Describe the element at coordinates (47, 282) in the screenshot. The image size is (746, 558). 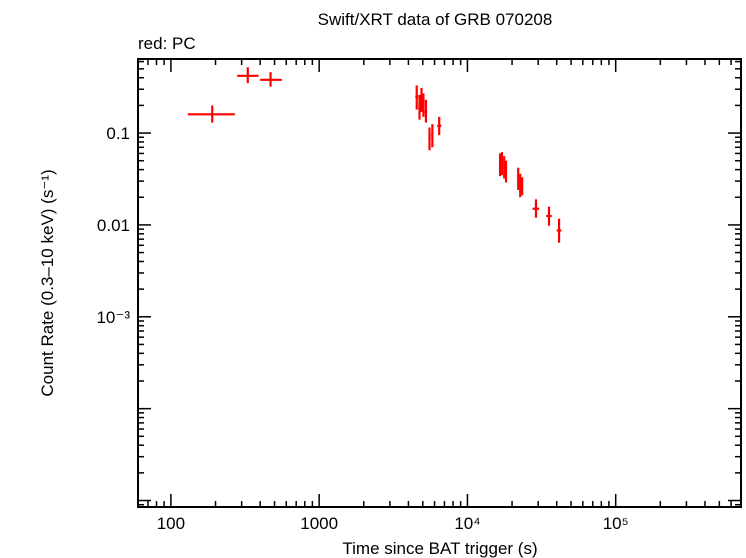
I see `y-axis-label: Count Rate (0.3–10 keV) (s⁻¹)` at that location.